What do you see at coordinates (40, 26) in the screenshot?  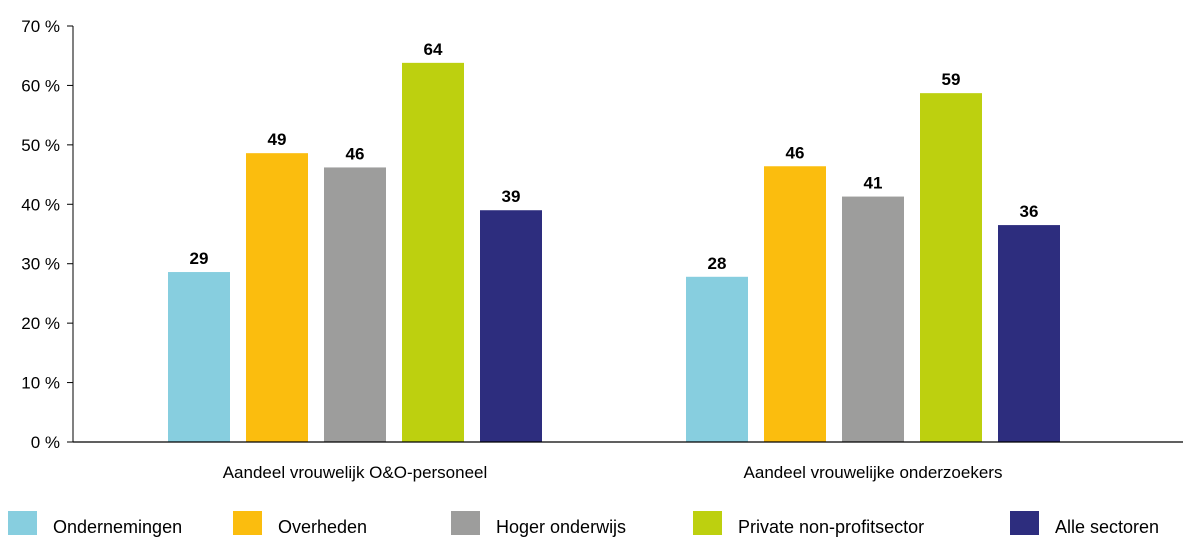 I see `y-tick-label: 70 %` at bounding box center [40, 26].